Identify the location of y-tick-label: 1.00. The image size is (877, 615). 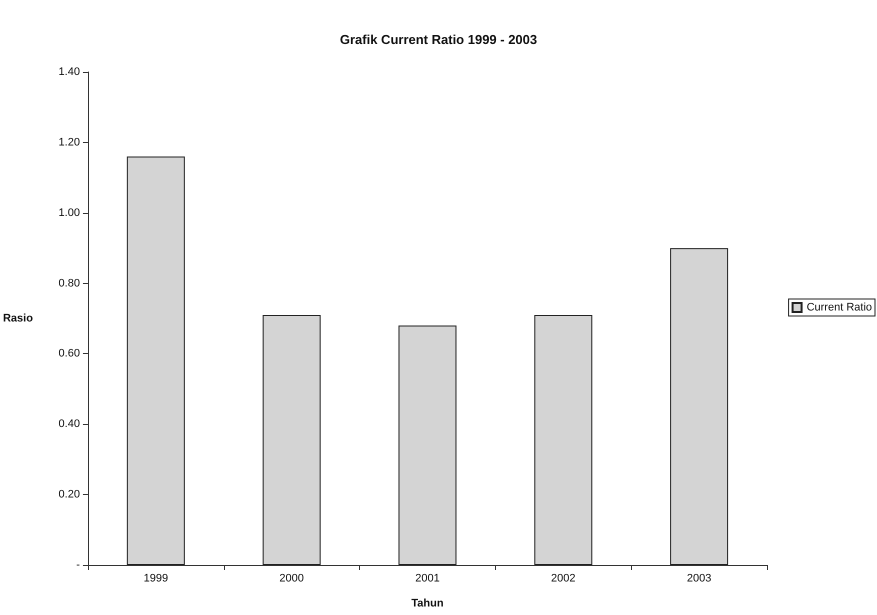
(69, 212).